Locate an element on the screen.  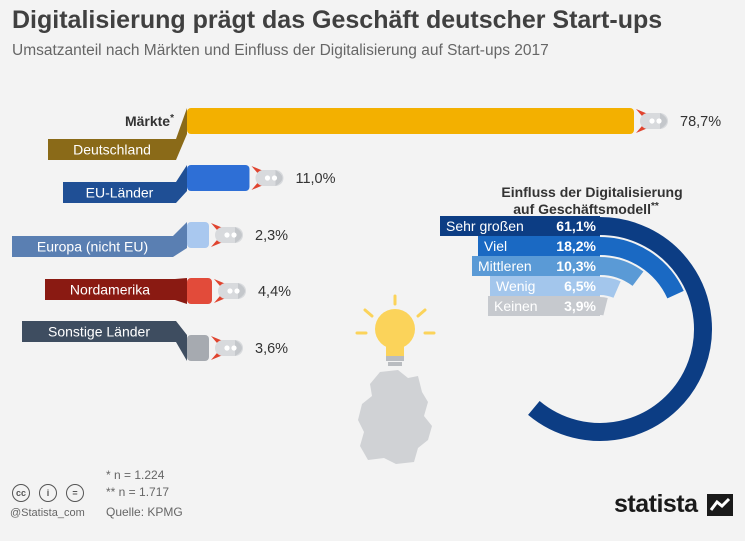
ring-category-label: Keinen is located at coordinates (516, 306).